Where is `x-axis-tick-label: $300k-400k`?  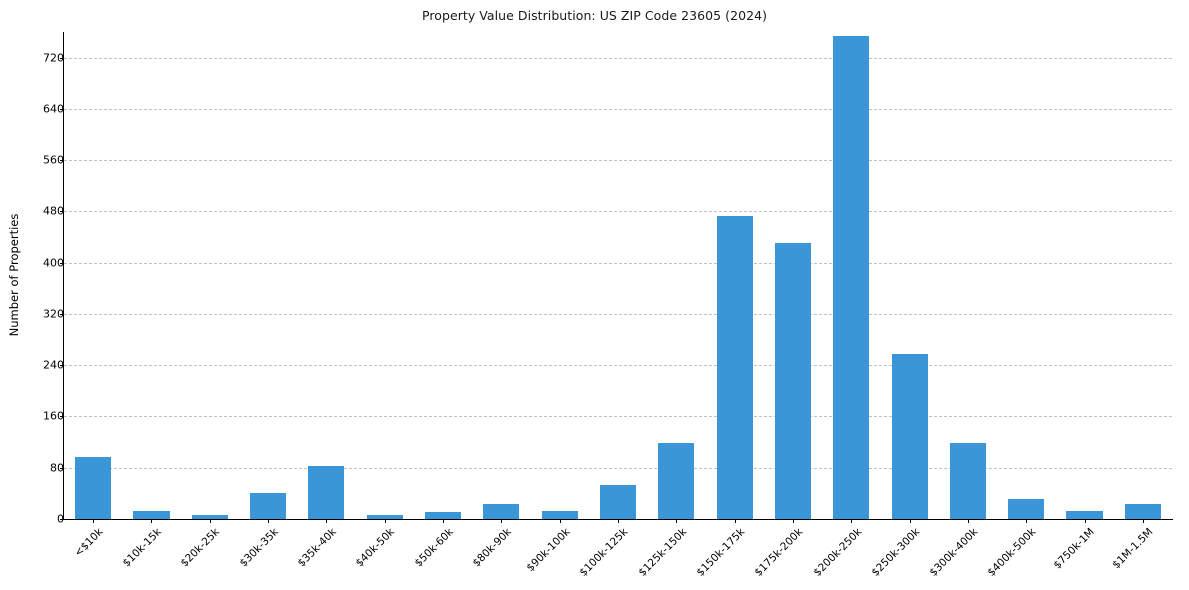 x-axis-tick-label: $300k-400k is located at coordinates (954, 552).